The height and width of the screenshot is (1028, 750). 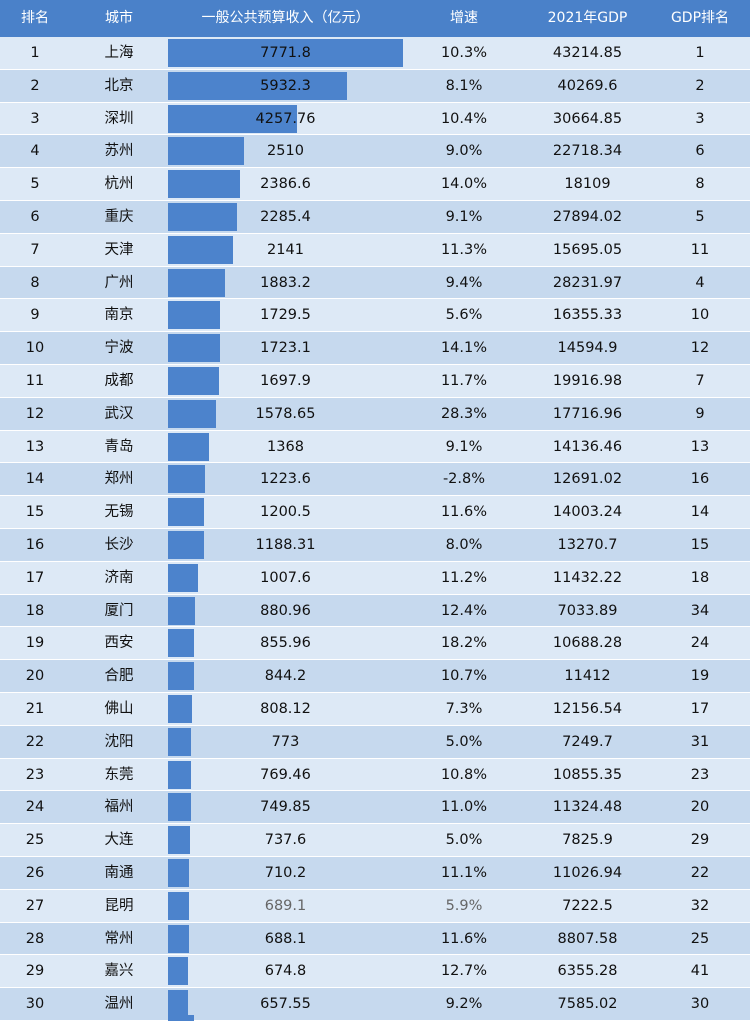 What do you see at coordinates (464, 741) in the screenshot?
I see `growth-cell: 5.0%` at bounding box center [464, 741].